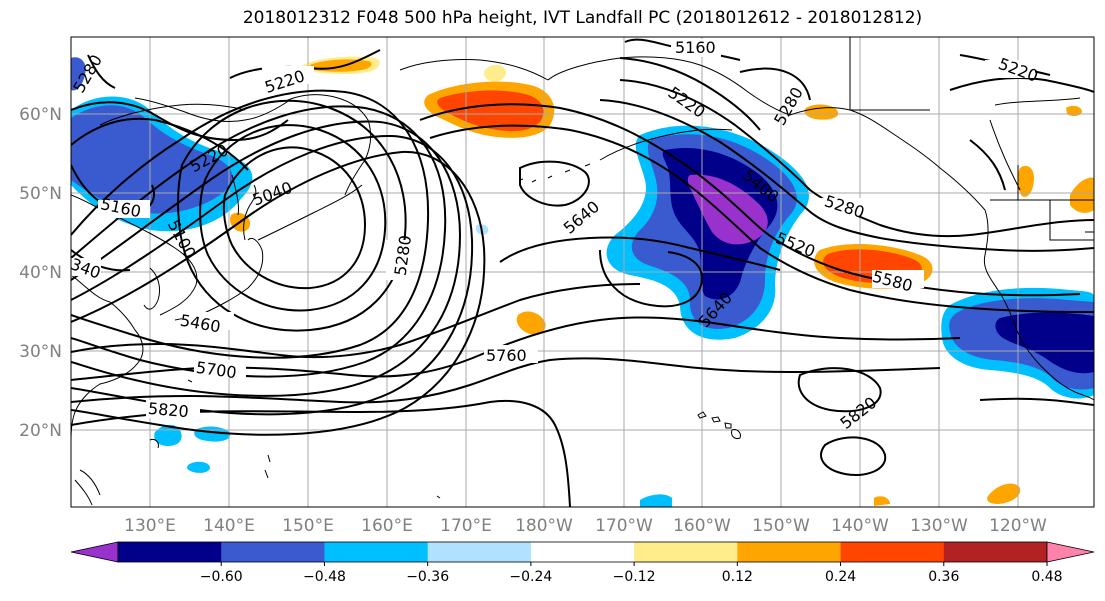  What do you see at coordinates (387, 526) in the screenshot?
I see `lon-label-160e: 160°E` at bounding box center [387, 526].